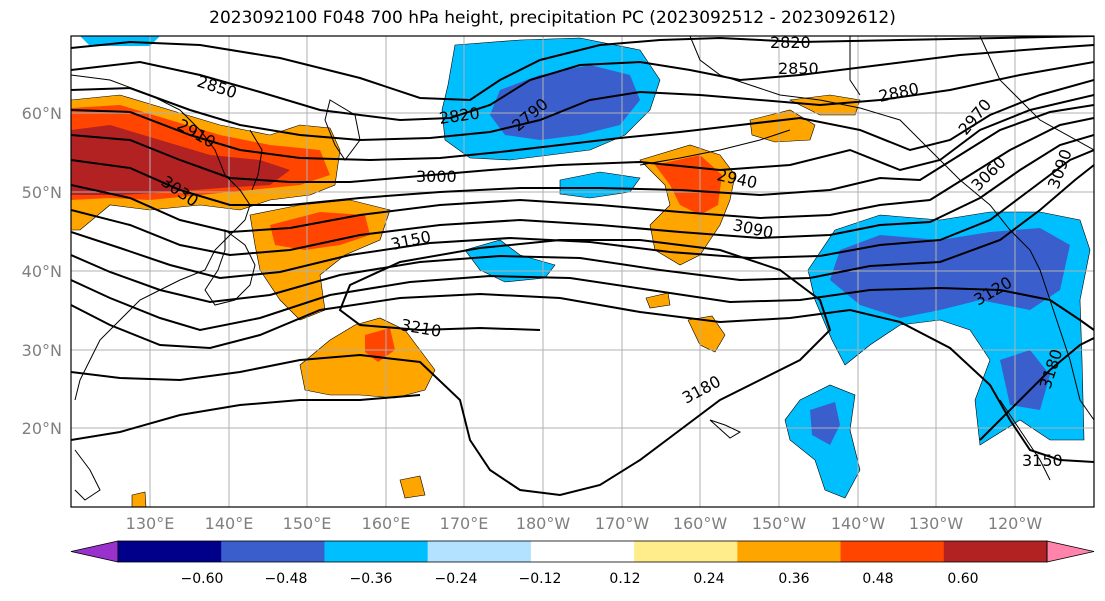  I want to click on colorbar-tick-label: −0.60, so click(202, 579).